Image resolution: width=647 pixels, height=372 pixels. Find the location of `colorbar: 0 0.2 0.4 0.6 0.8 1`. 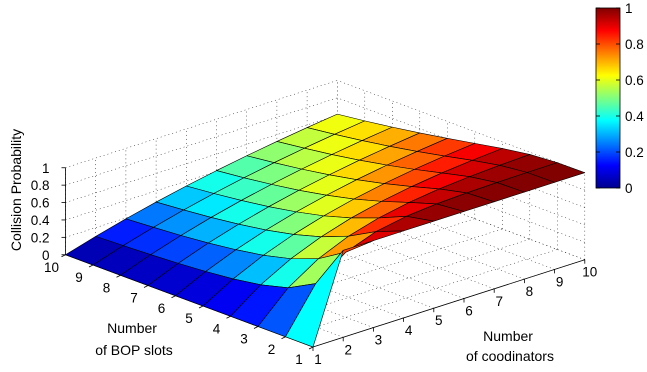

colorbar: 0 0.2 0.4 0.6 0.8 1 is located at coordinates (619, 98).